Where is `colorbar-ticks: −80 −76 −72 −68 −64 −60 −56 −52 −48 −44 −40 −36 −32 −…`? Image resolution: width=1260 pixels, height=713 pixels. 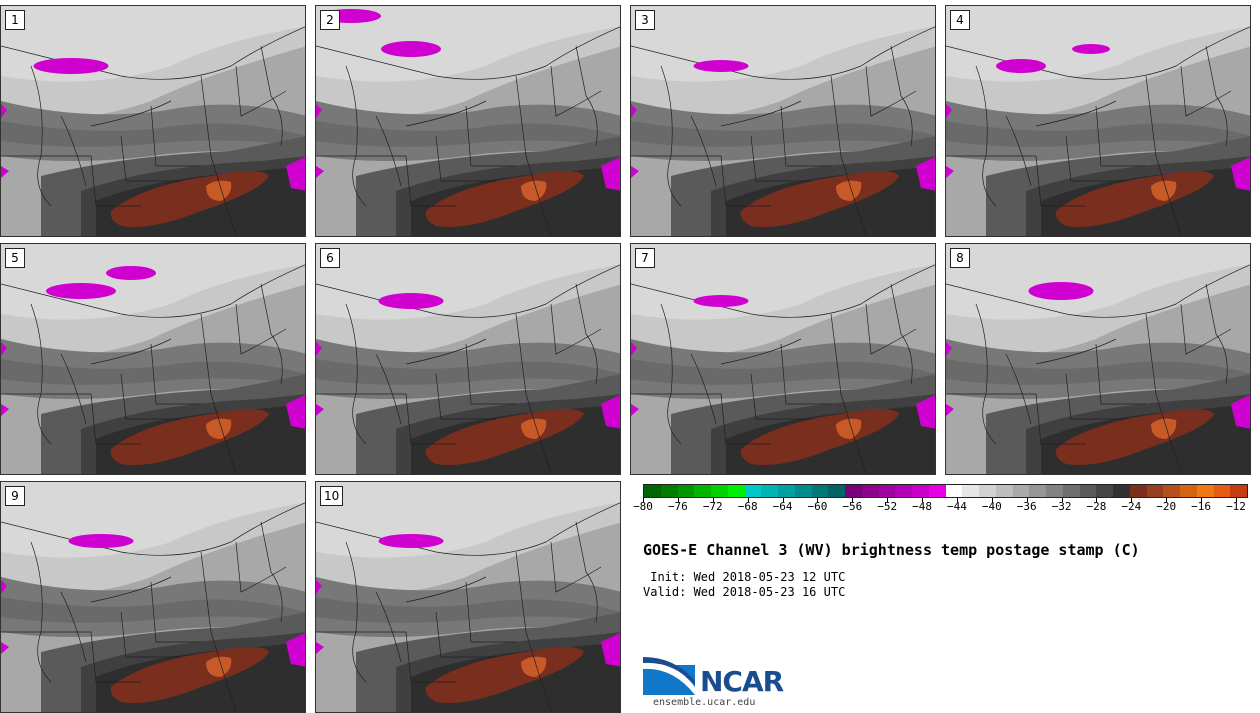
colorbar-ticks: −80 −76 −72 −68 −64 −60 −56 −52 −48 −44 −40 −36 −32 −… is located at coordinates (940, 509).